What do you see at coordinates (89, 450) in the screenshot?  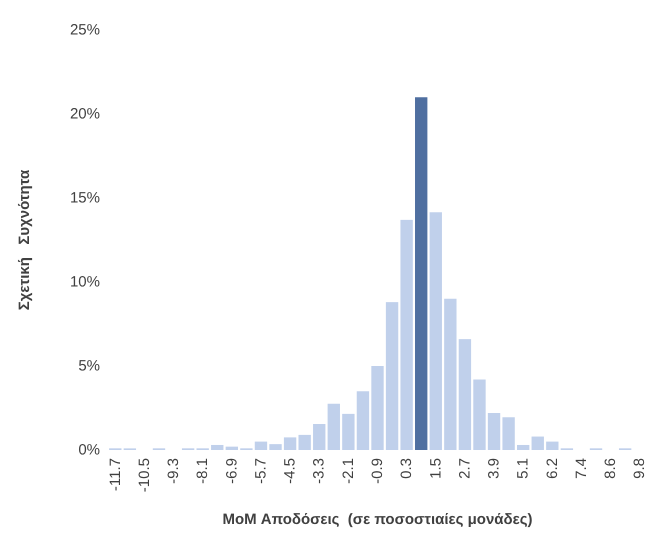 I see `y-tick-label: 0%` at bounding box center [89, 450].